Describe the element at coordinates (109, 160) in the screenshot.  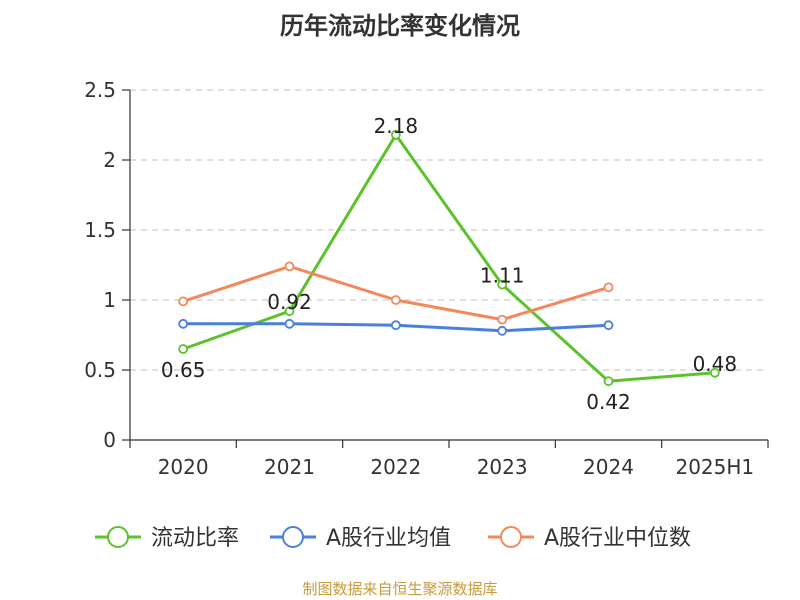
I see `y-tick-label: 2` at that location.